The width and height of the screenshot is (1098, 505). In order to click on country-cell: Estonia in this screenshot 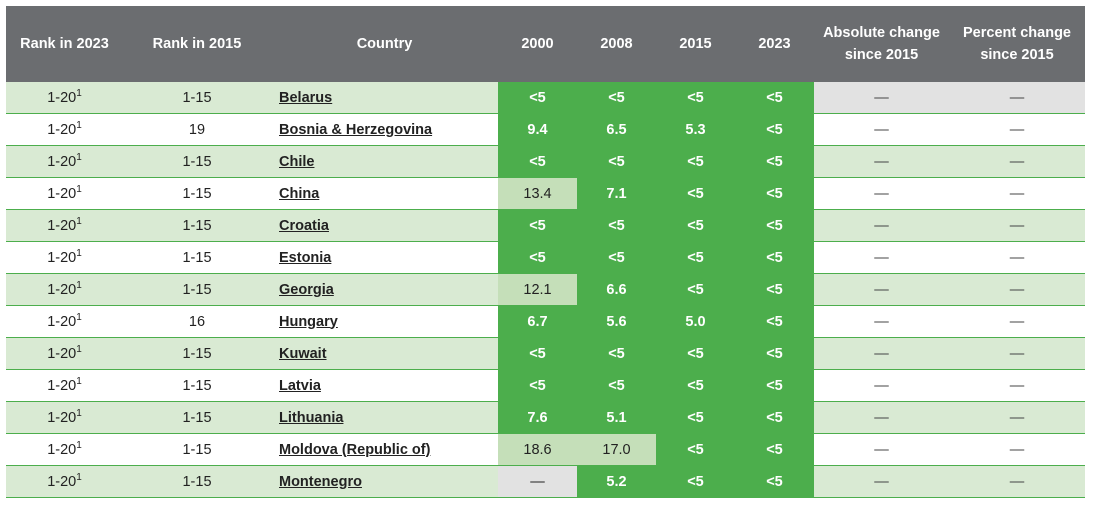, I will do `click(384, 257)`.